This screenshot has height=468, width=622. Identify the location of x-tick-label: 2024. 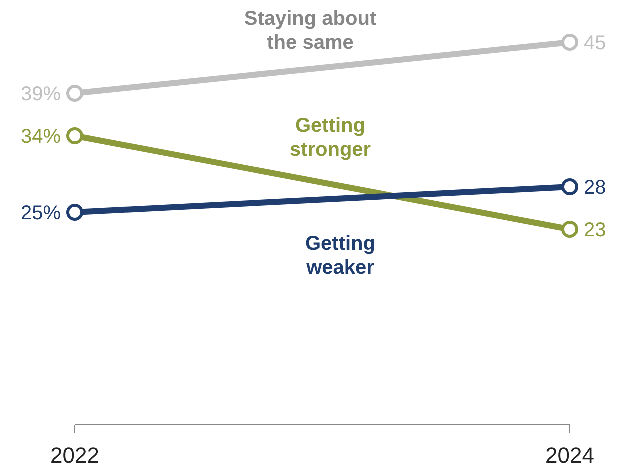
(570, 455).